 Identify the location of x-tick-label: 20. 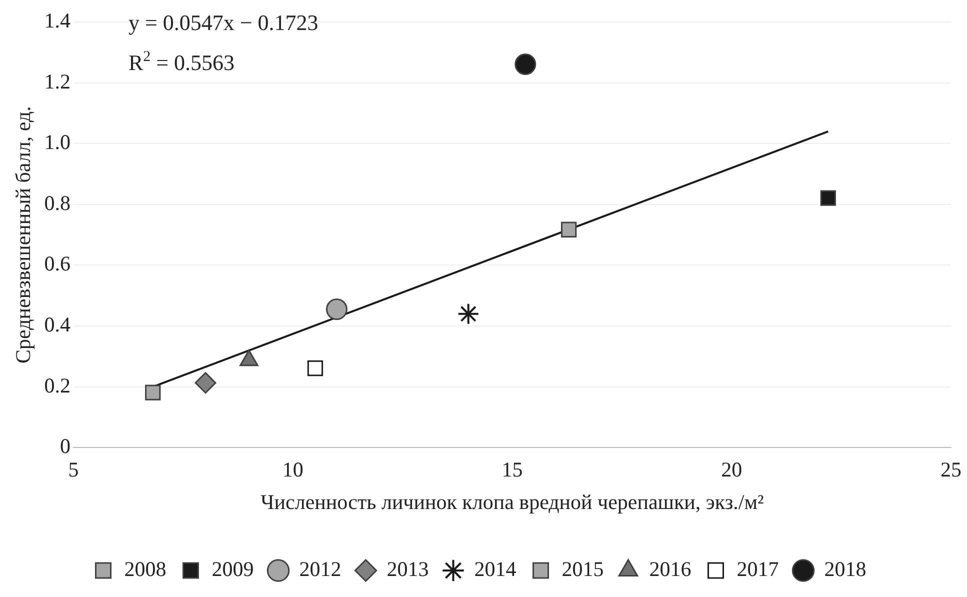
(731, 470).